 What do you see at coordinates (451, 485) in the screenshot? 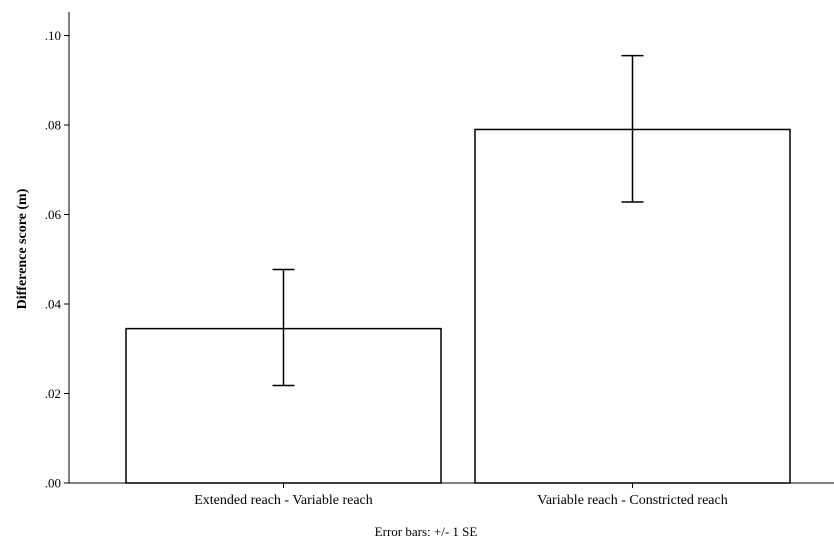
I see `x-axis` at bounding box center [451, 485].